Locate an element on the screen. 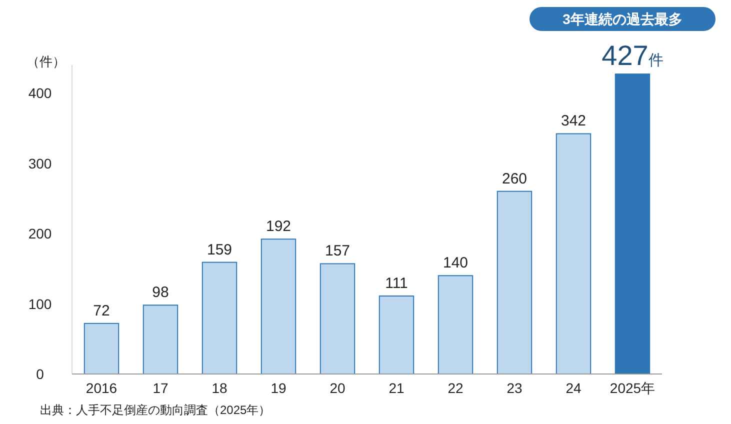 The image size is (731, 424). data-label: 159 is located at coordinates (219, 249).